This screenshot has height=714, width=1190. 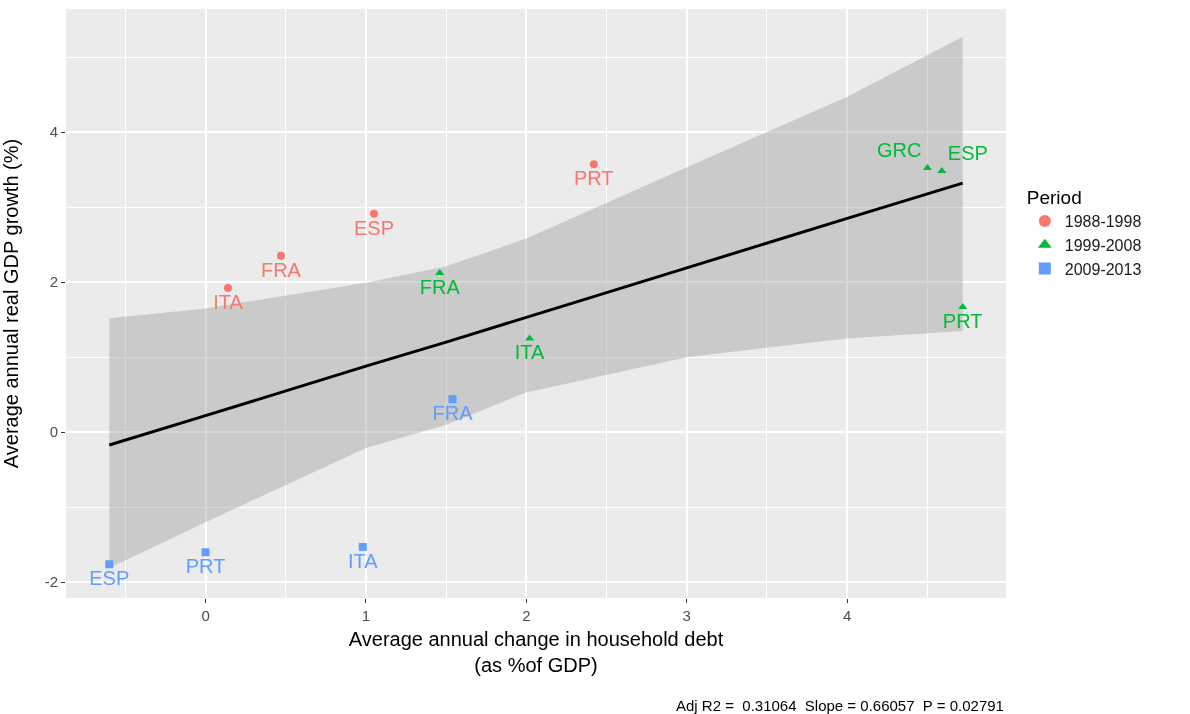 I want to click on y-tick-label: 2, so click(x=53, y=282).